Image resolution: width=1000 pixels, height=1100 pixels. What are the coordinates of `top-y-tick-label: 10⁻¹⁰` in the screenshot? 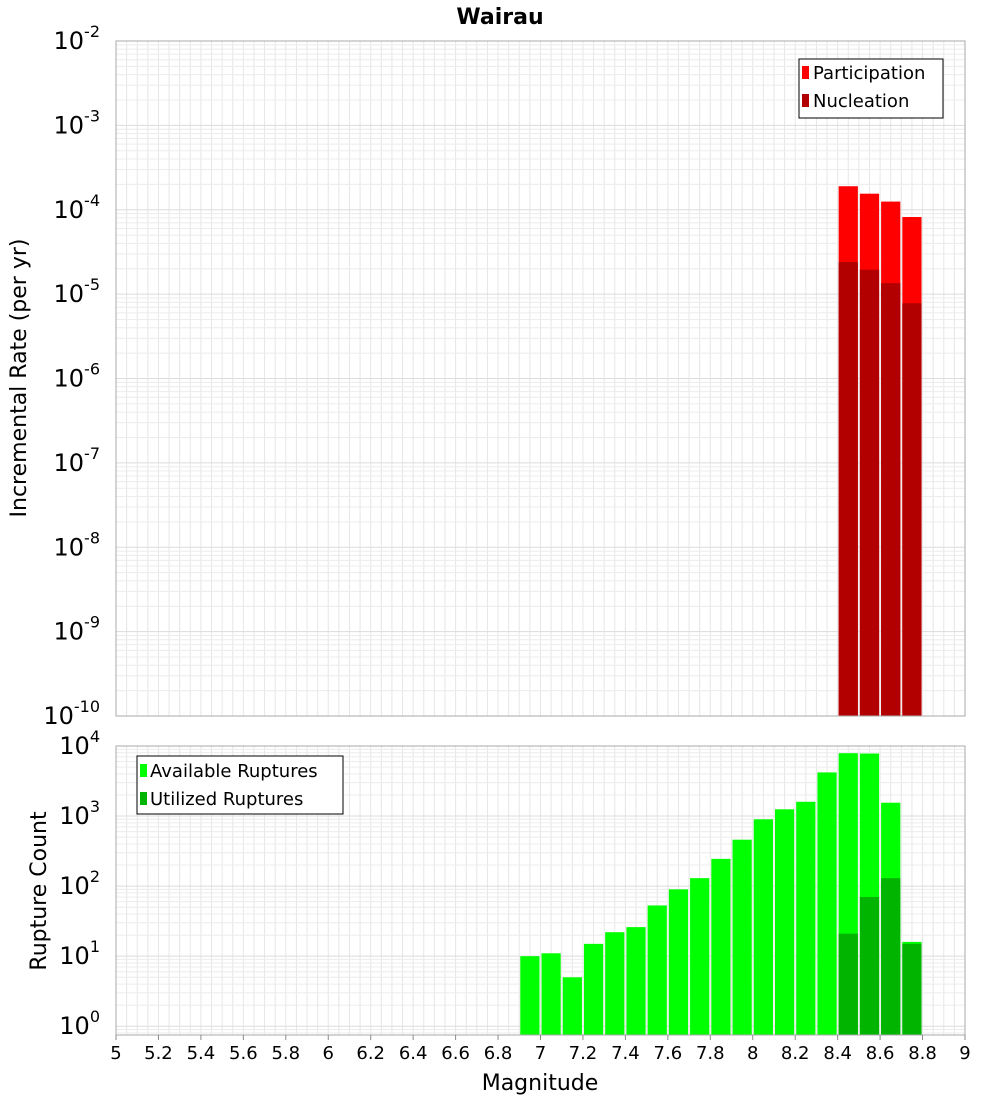 It's located at (71, 713).